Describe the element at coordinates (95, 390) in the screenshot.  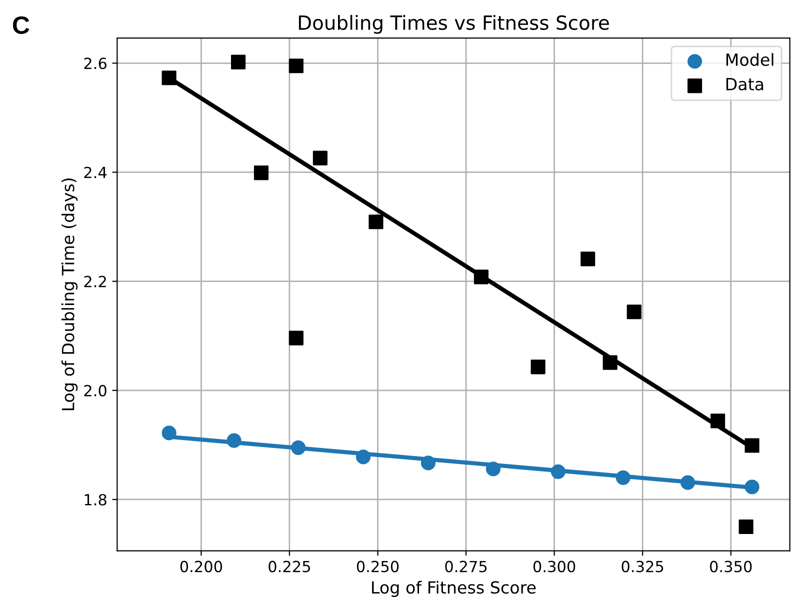
I see `y-tick-label: 2.0` at that location.